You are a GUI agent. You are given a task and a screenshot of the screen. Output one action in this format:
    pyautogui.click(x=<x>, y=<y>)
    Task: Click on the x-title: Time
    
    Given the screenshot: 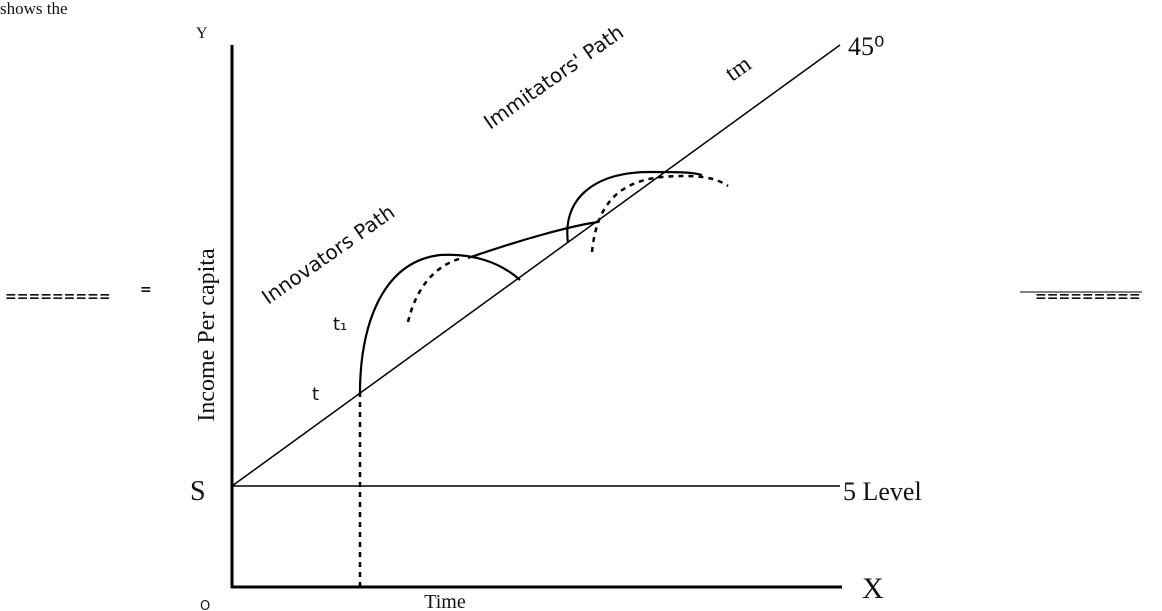 What is the action you would take?
    pyautogui.click(x=445, y=601)
    